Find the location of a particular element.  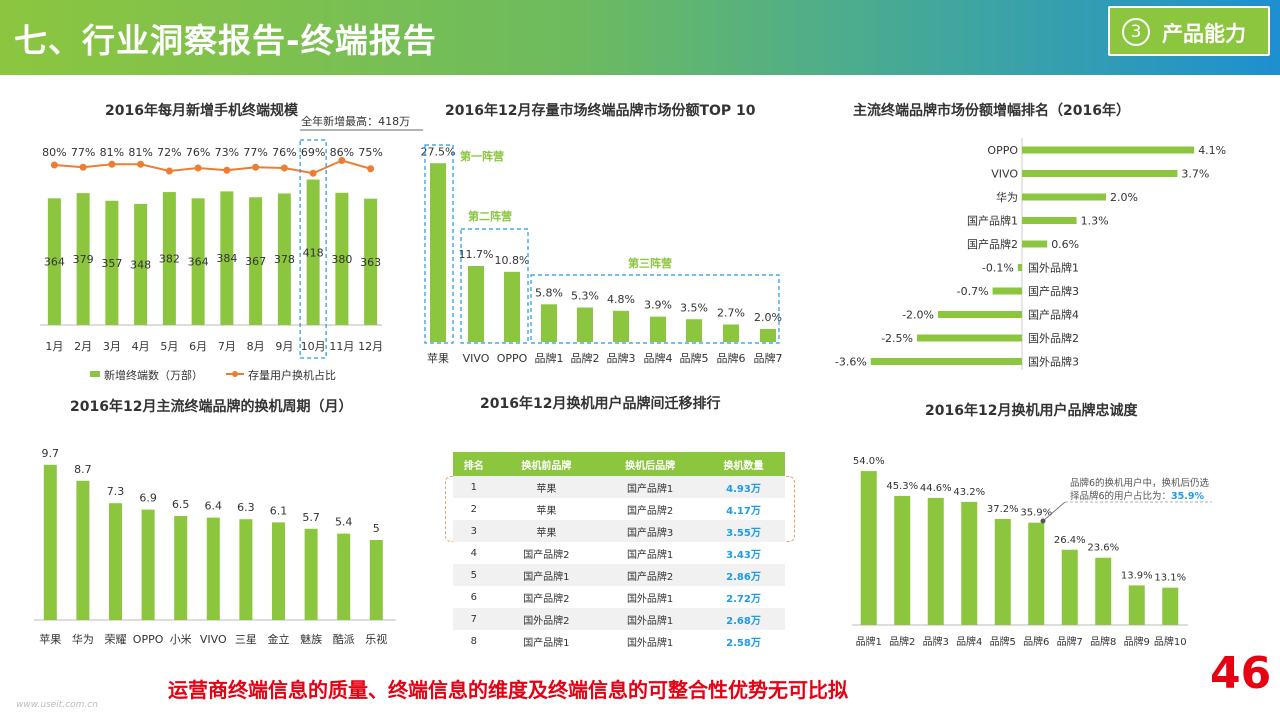

table-cell: 3.43万 is located at coordinates (743, 555).